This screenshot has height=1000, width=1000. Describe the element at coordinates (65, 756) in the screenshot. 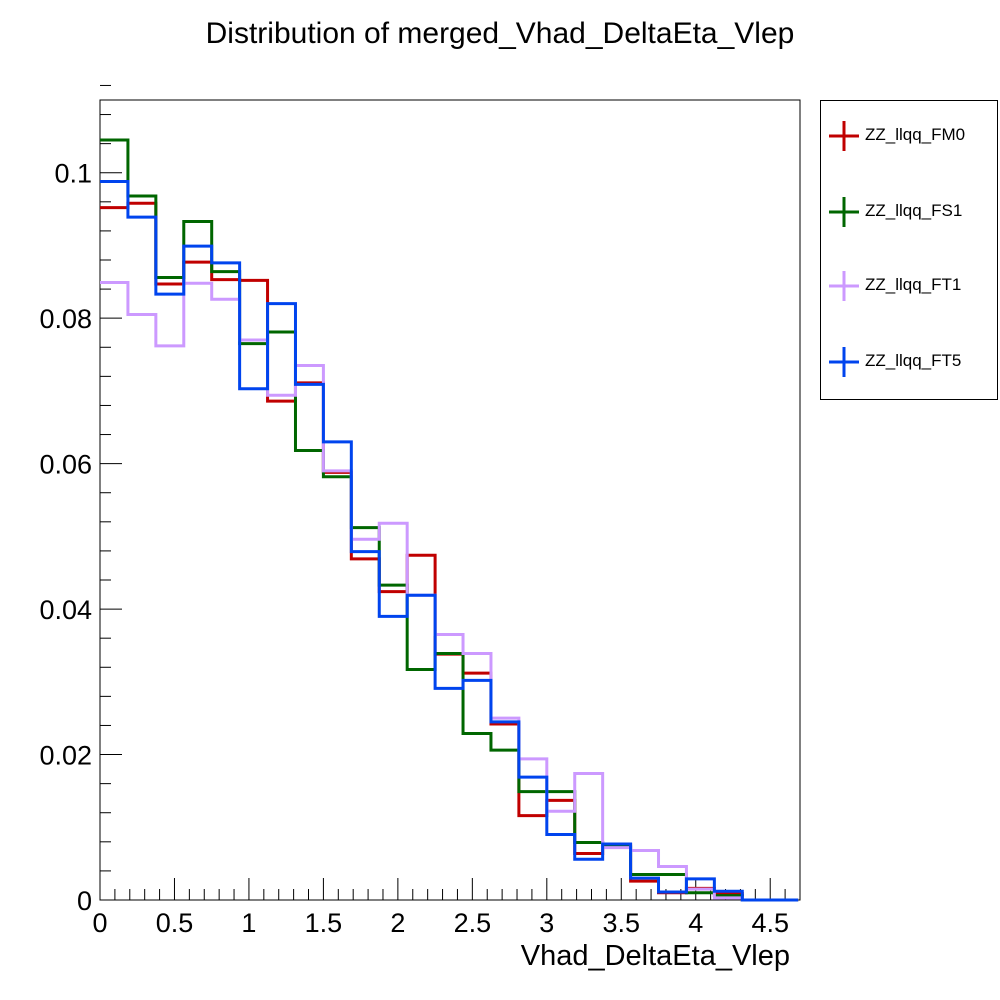

I see `y-tick-label: 0.02` at that location.